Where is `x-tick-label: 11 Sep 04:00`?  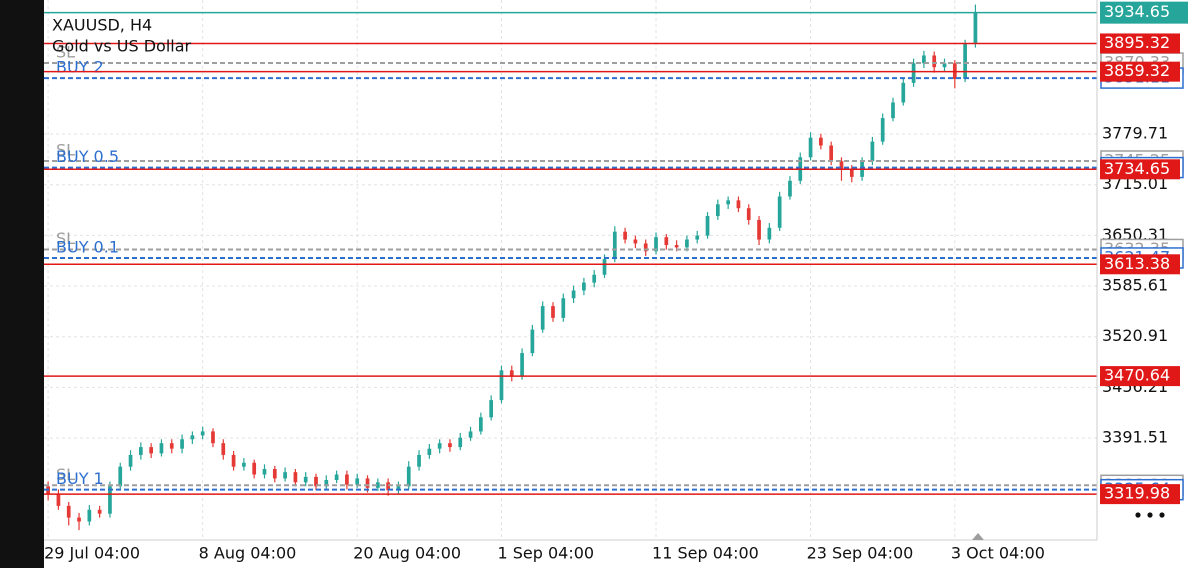 x-tick-label: 11 Sep 04:00 is located at coordinates (705, 553).